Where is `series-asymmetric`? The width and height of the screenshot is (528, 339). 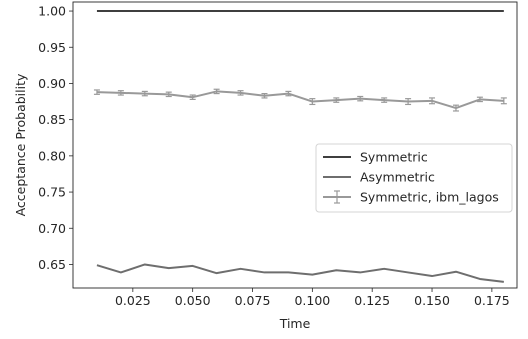 series-asymmetric is located at coordinates (300, 273).